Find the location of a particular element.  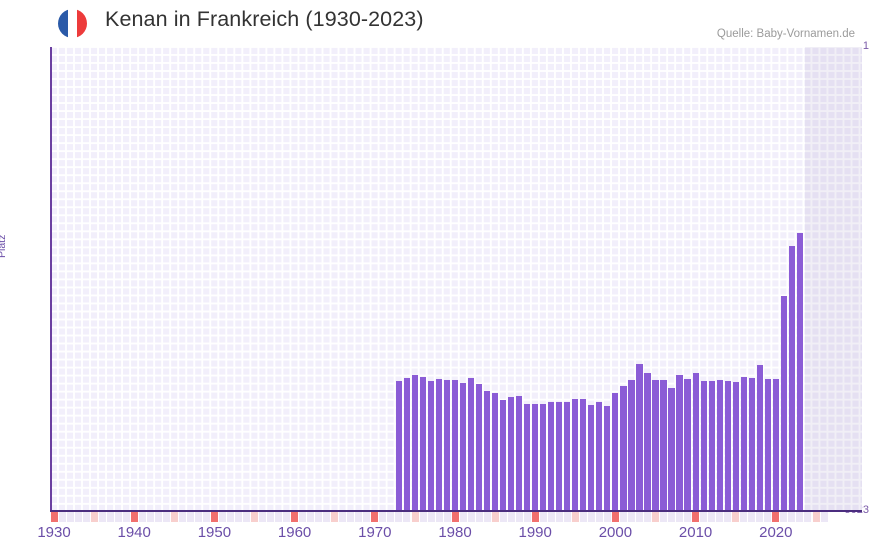

x-axis-label: 2000 is located at coordinates (615, 532).